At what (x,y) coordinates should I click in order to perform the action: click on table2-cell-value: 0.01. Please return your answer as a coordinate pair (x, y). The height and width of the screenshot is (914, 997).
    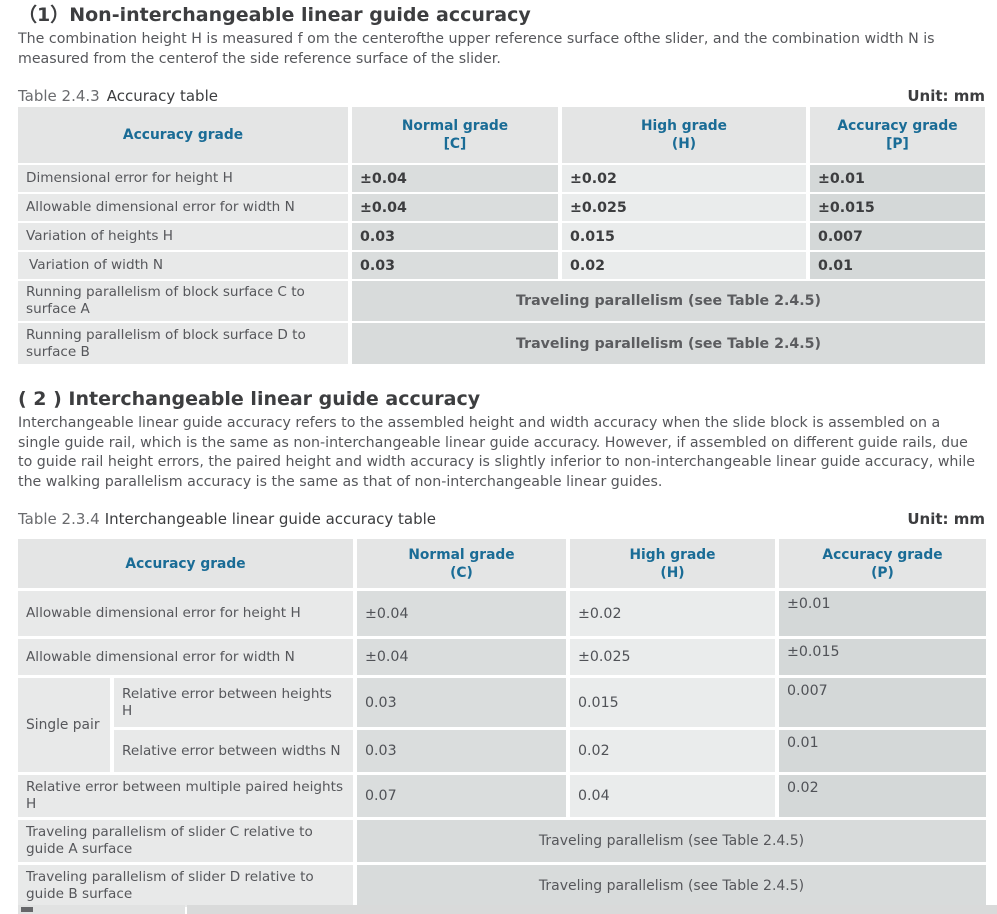
    Looking at the image, I should click on (882, 751).